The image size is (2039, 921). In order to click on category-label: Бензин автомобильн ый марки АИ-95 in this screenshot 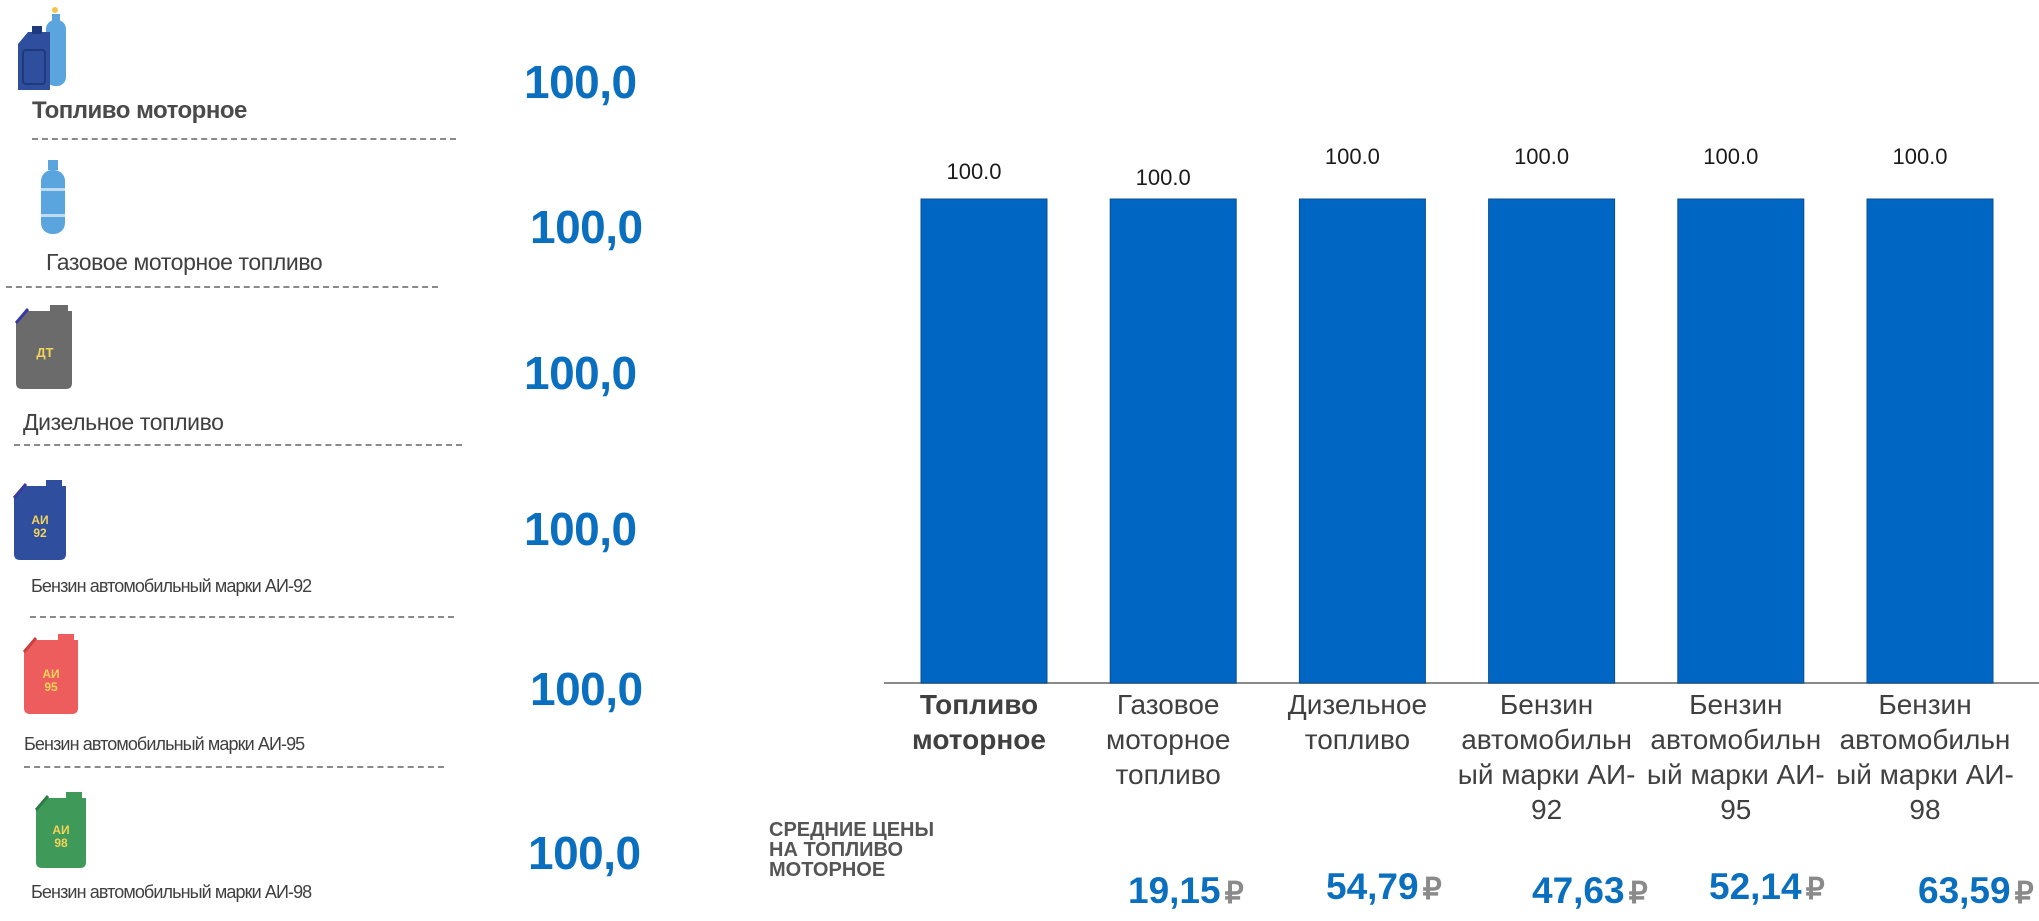, I will do `click(1736, 757)`.